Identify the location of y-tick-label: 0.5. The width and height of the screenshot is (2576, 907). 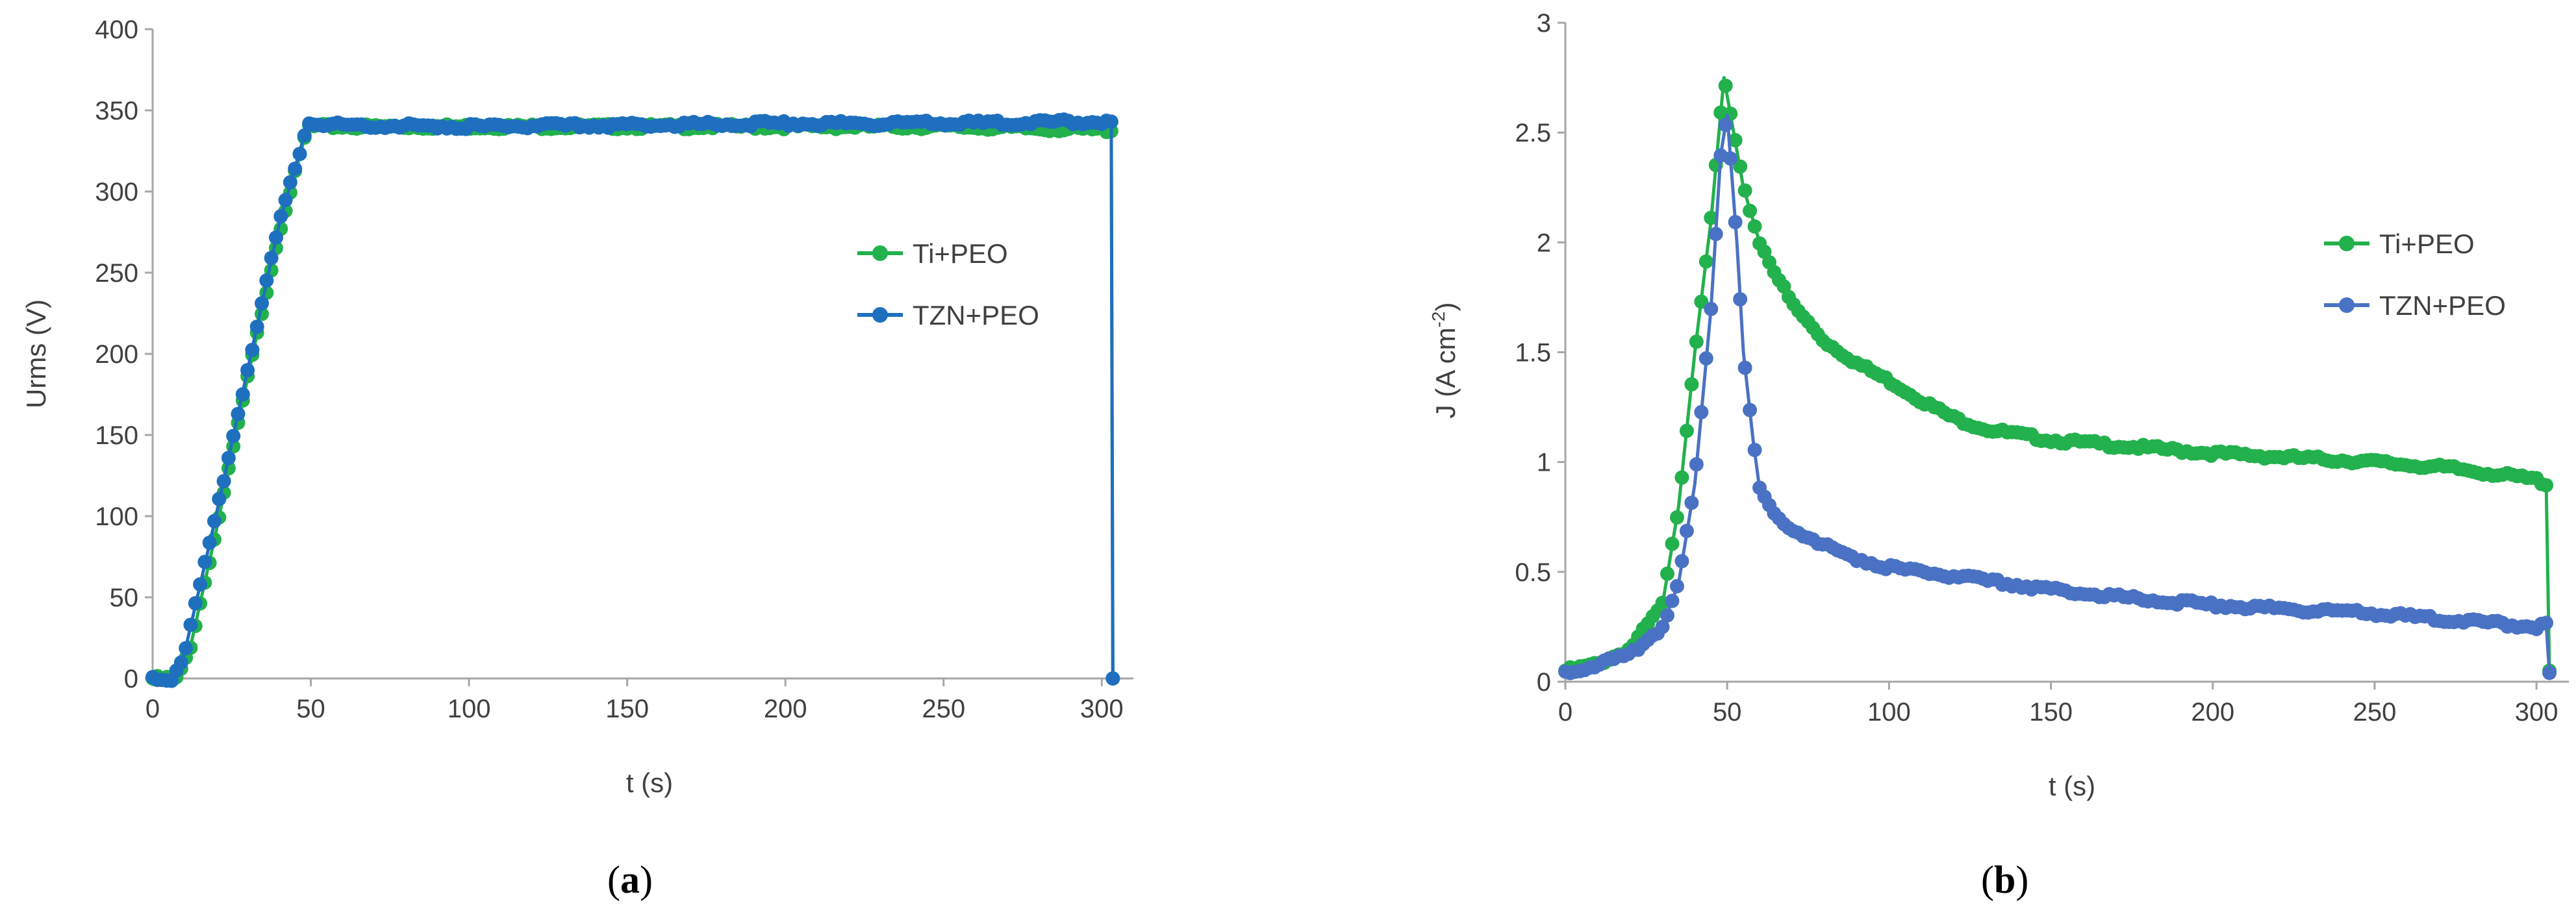
(1533, 572).